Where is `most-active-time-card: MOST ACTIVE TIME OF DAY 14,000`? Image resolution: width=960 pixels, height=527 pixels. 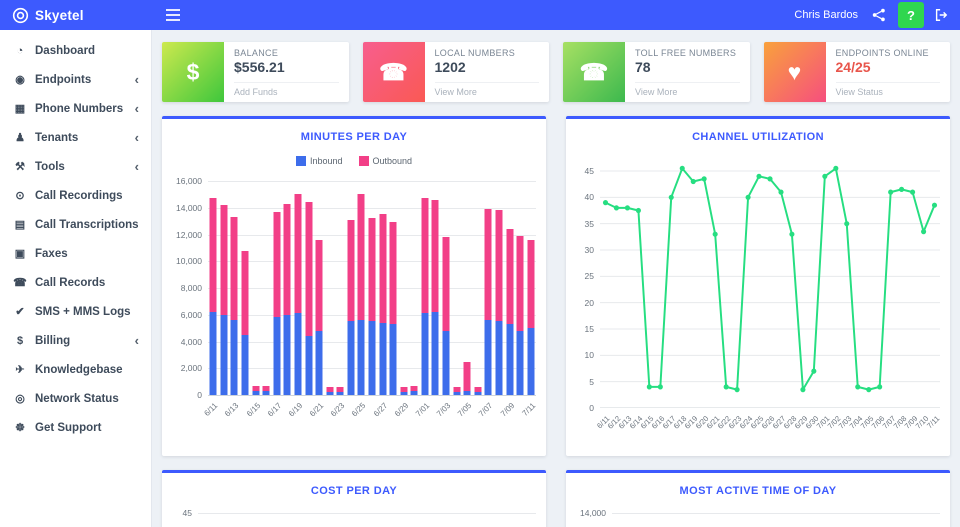
most-active-time-card: MOST ACTIVE TIME OF DAY 14,000 is located at coordinates (758, 498).